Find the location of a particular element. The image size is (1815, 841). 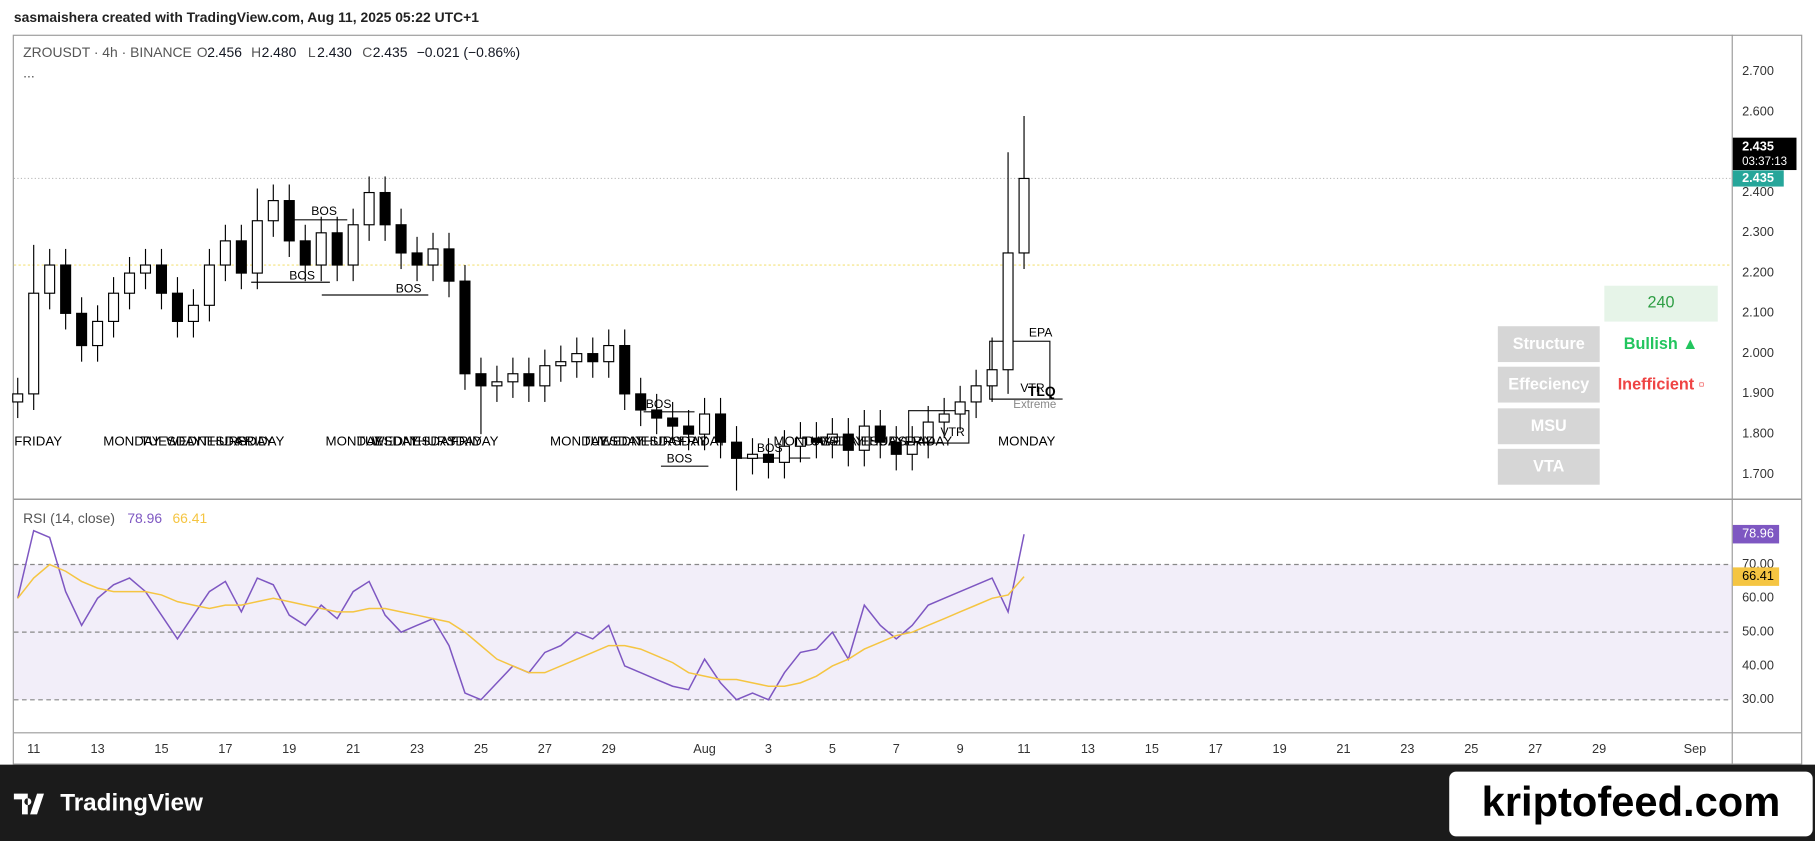

timeframe-box is located at coordinates (1661, 303).